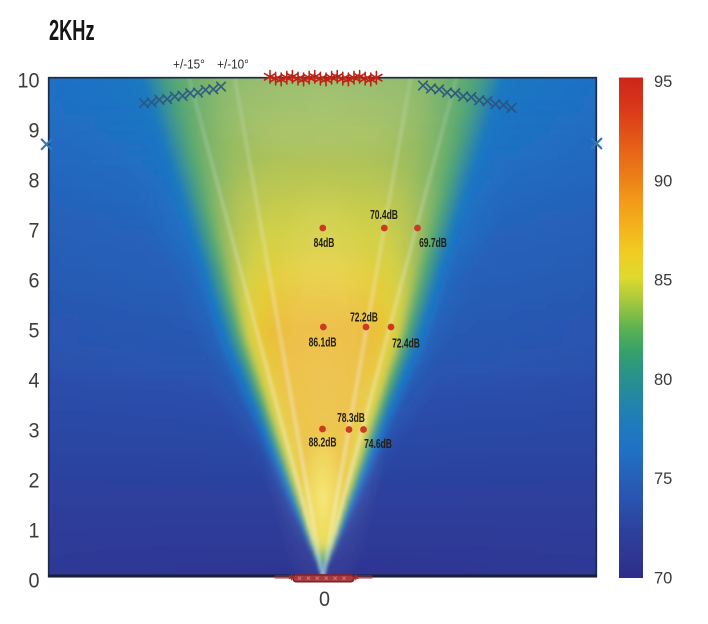 This screenshot has height=624, width=708. What do you see at coordinates (29, 81) in the screenshot?
I see `svg-text: 10` at bounding box center [29, 81].